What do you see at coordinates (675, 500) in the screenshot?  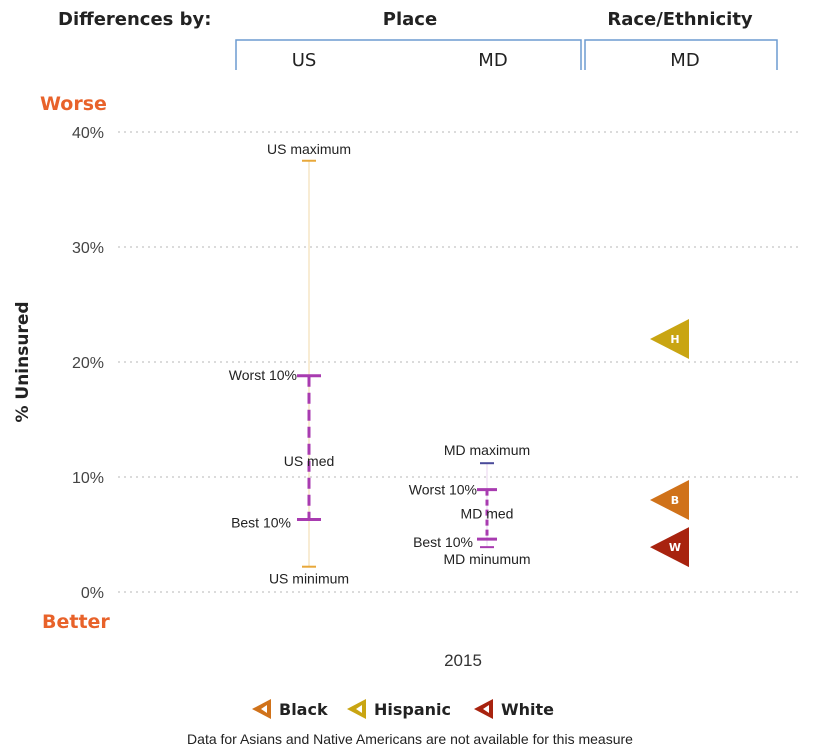 I see `race-marker-letter: B` at bounding box center [675, 500].